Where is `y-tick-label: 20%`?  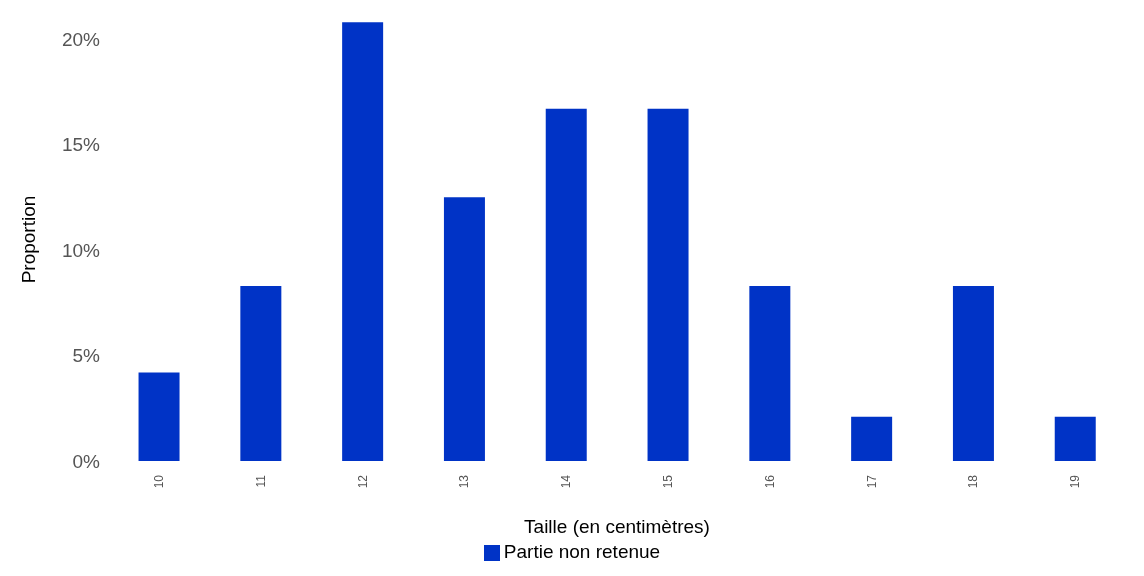 y-tick-label: 20% is located at coordinates (81, 39).